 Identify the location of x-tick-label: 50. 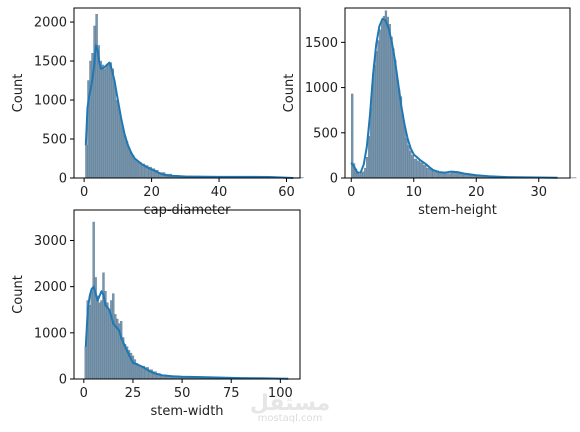
(182, 393).